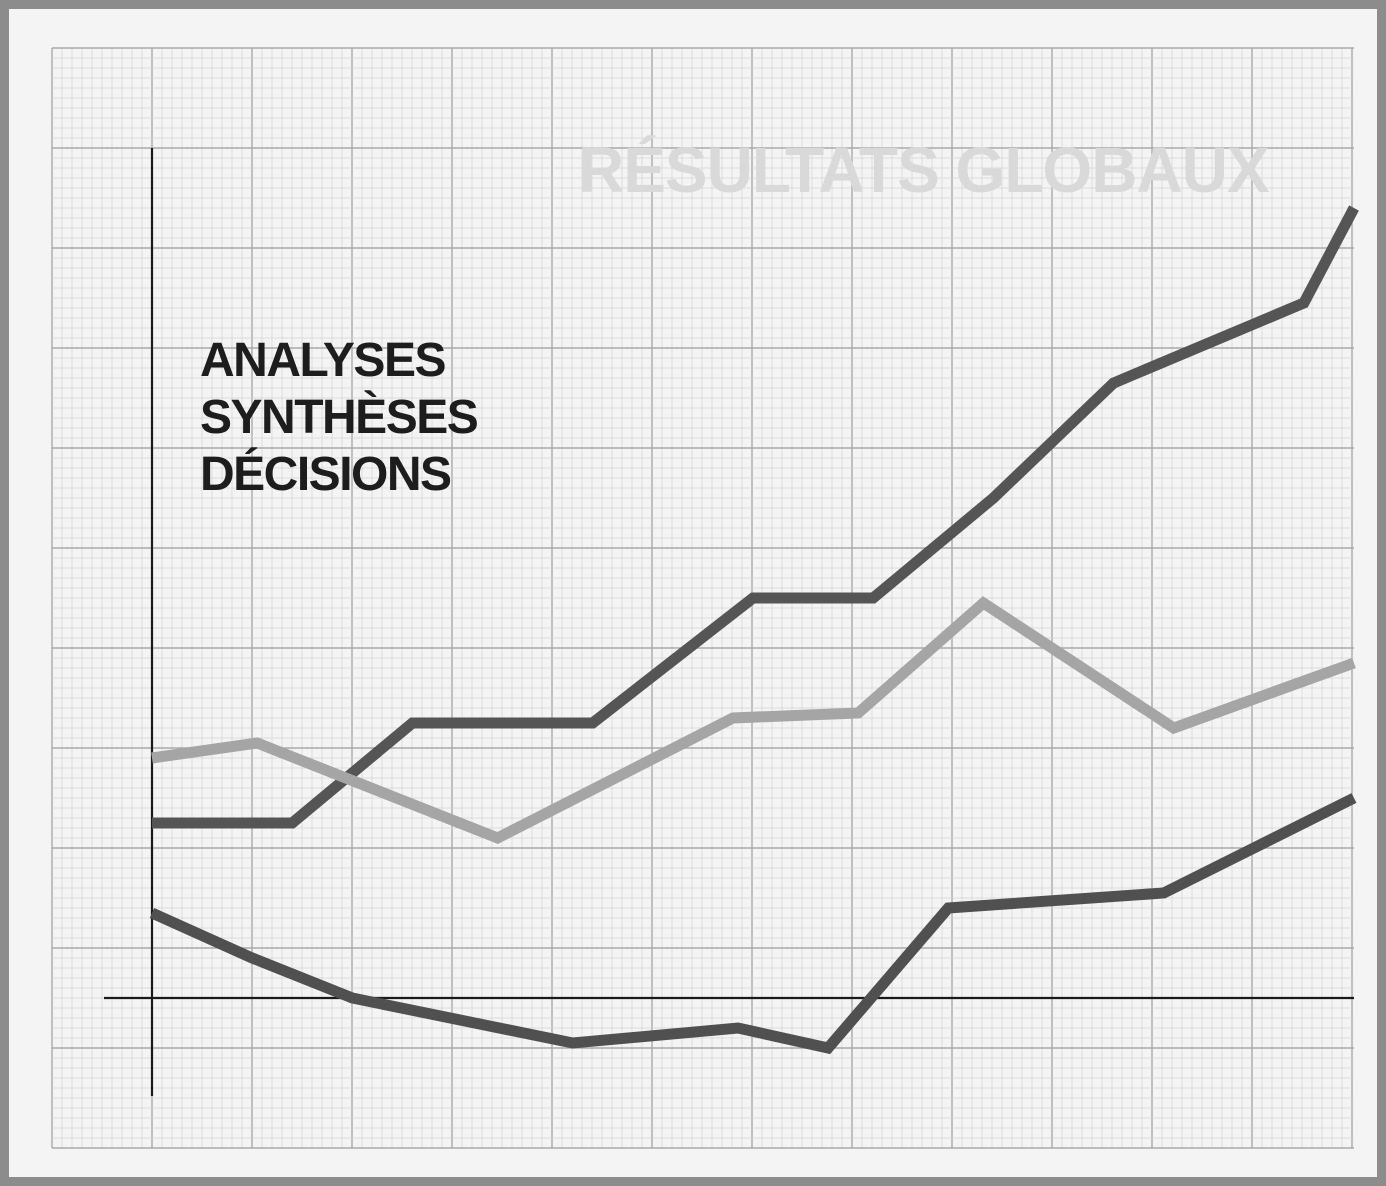  I want to click on headline: ANALYSES SYNTHÈSES DÉCISIONS, so click(339, 417).